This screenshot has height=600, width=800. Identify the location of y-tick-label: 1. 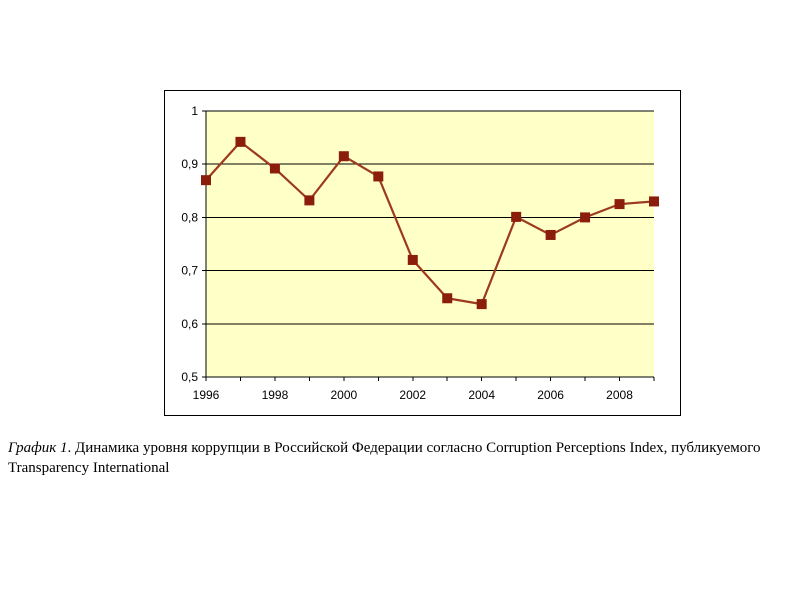
(194, 111).